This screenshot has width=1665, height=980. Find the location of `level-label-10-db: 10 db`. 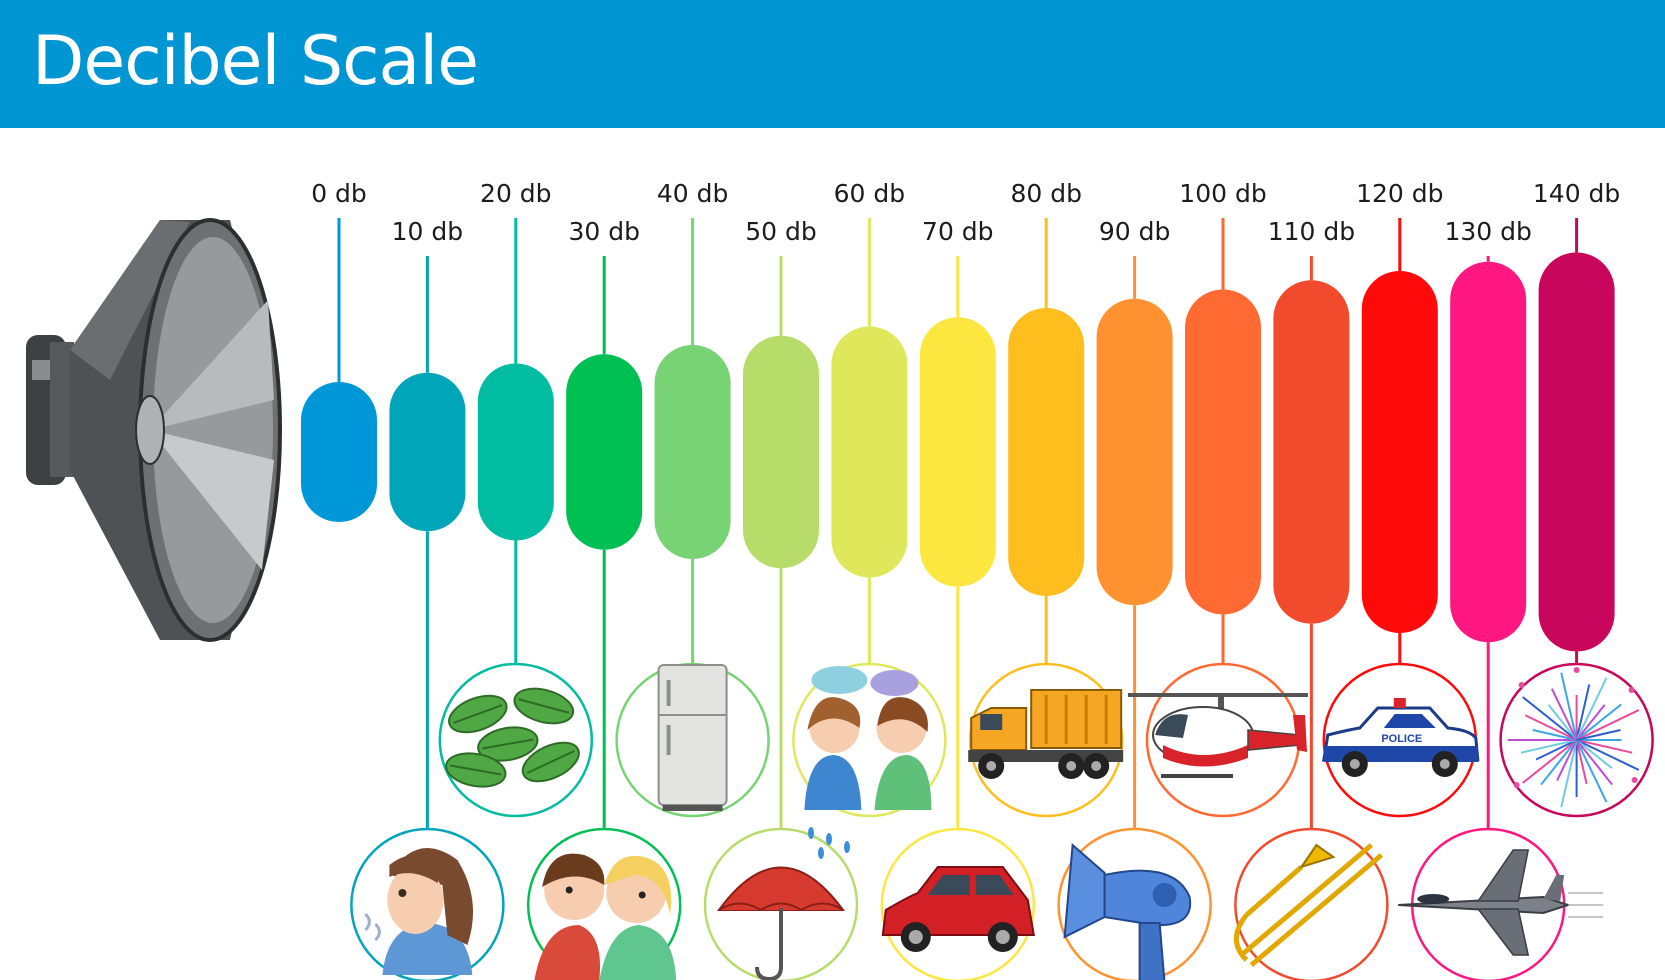

level-label-10-db: 10 db is located at coordinates (428, 231).